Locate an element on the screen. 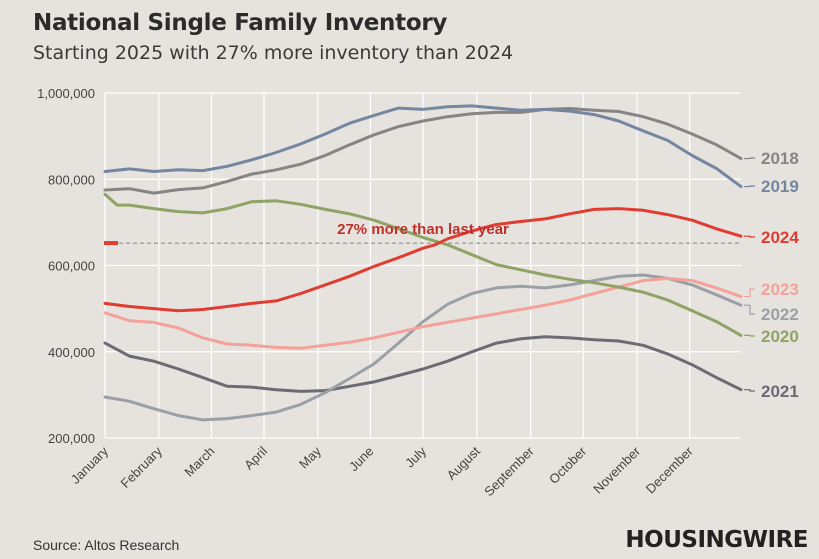 The width and height of the screenshot is (819, 559). x-tick-label: October is located at coordinates (568, 465).